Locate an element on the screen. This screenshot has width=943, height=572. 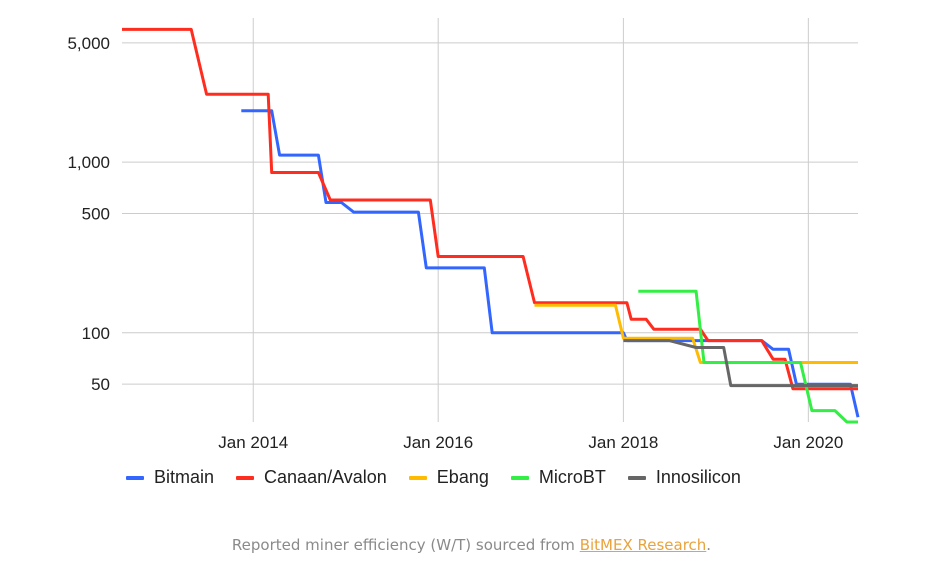
legend-swatch-ebang is located at coordinates (417, 477).